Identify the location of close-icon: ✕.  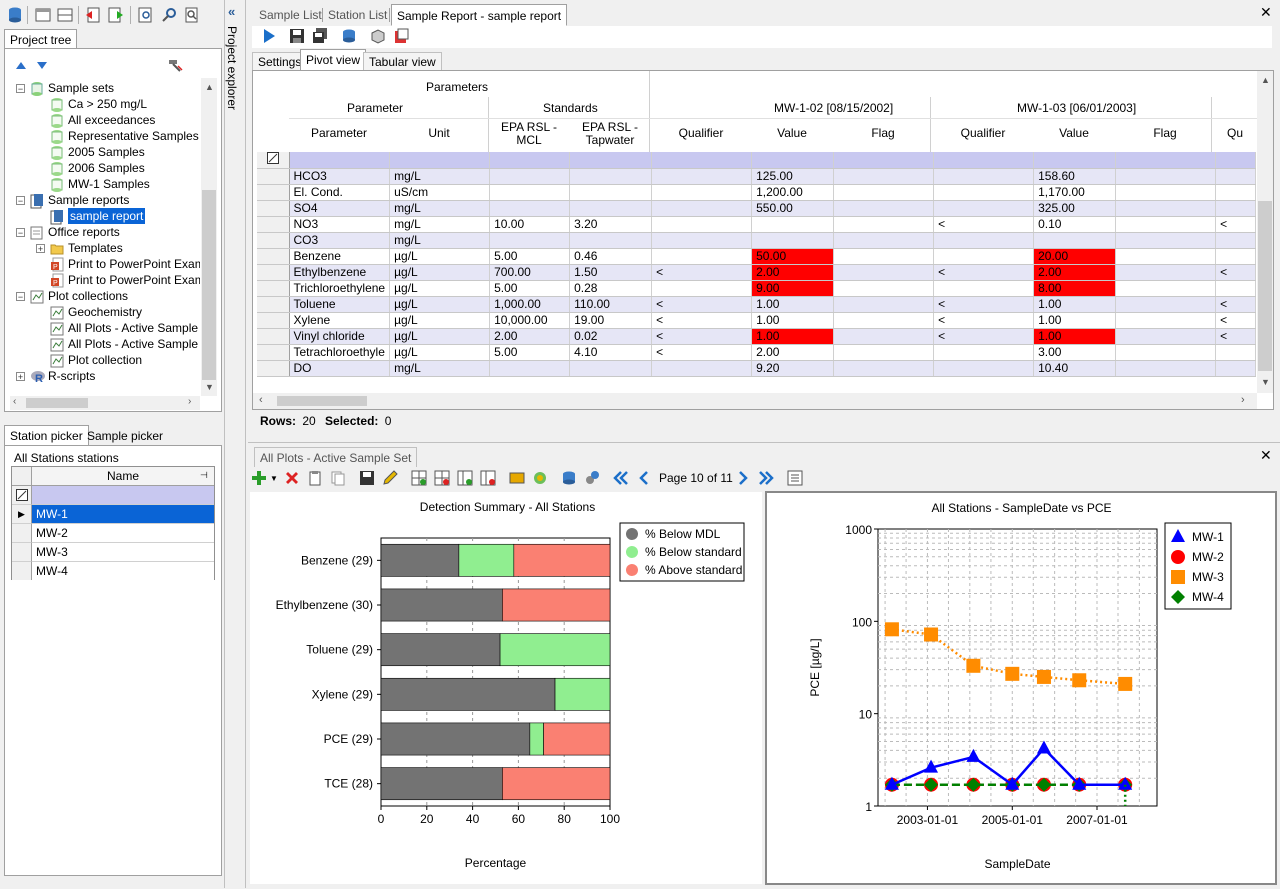
(1266, 12).